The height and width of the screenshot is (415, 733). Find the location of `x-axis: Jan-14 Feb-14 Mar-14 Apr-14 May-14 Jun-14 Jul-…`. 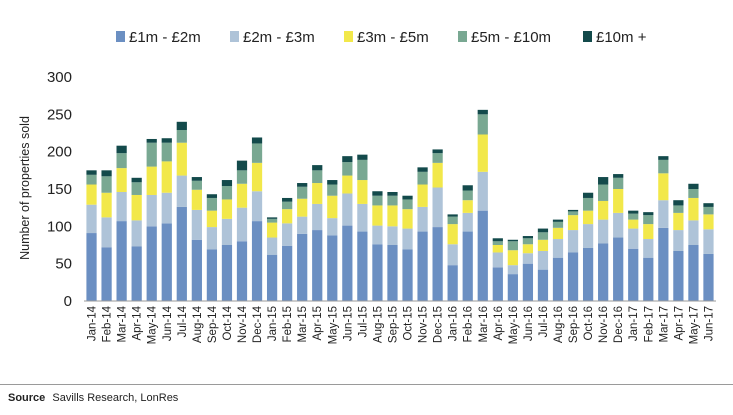

x-axis: Jan-14 Feb-14 Mar-14 Apr-14 May-14 Jun-14 Jul-… is located at coordinates (401, 324).